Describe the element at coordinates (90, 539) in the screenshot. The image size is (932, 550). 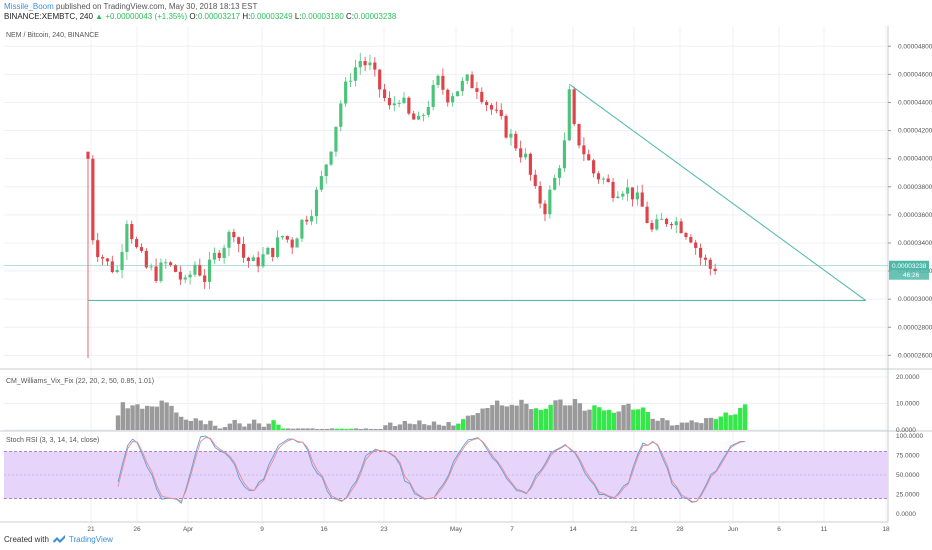
I see `tradingview-brand: TradingView` at that location.